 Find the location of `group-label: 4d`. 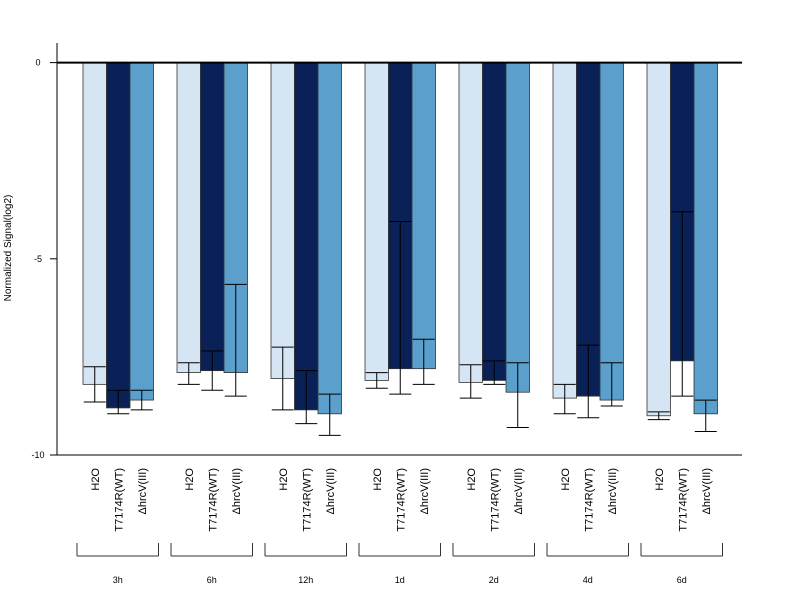

group-label: 4d is located at coordinates (588, 580).